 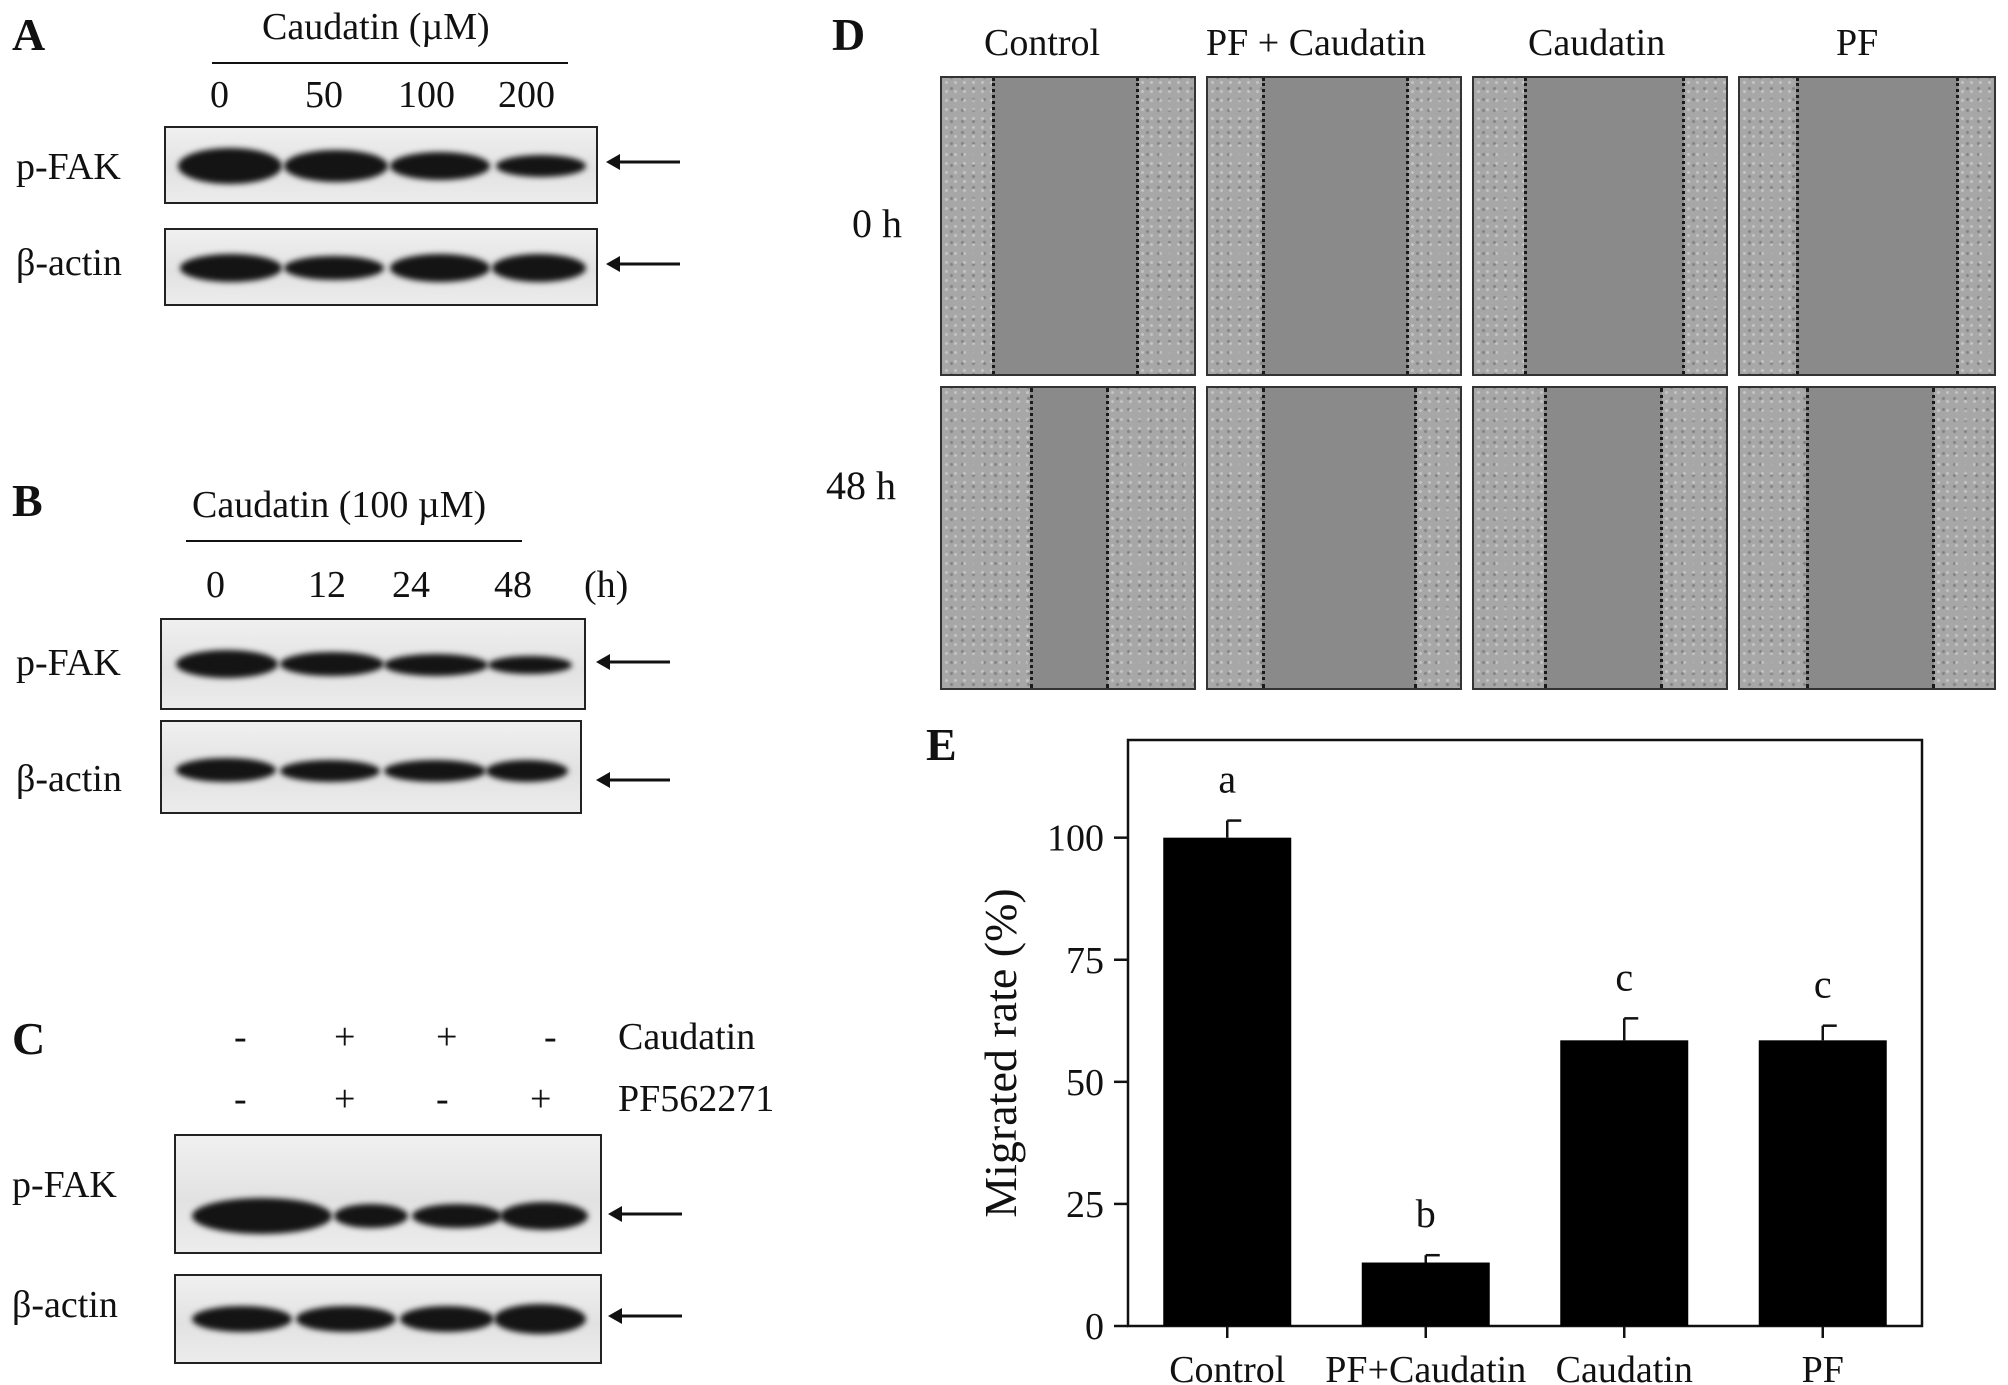 I want to click on x-tick-label: Control, so click(x=1227, y=1367).